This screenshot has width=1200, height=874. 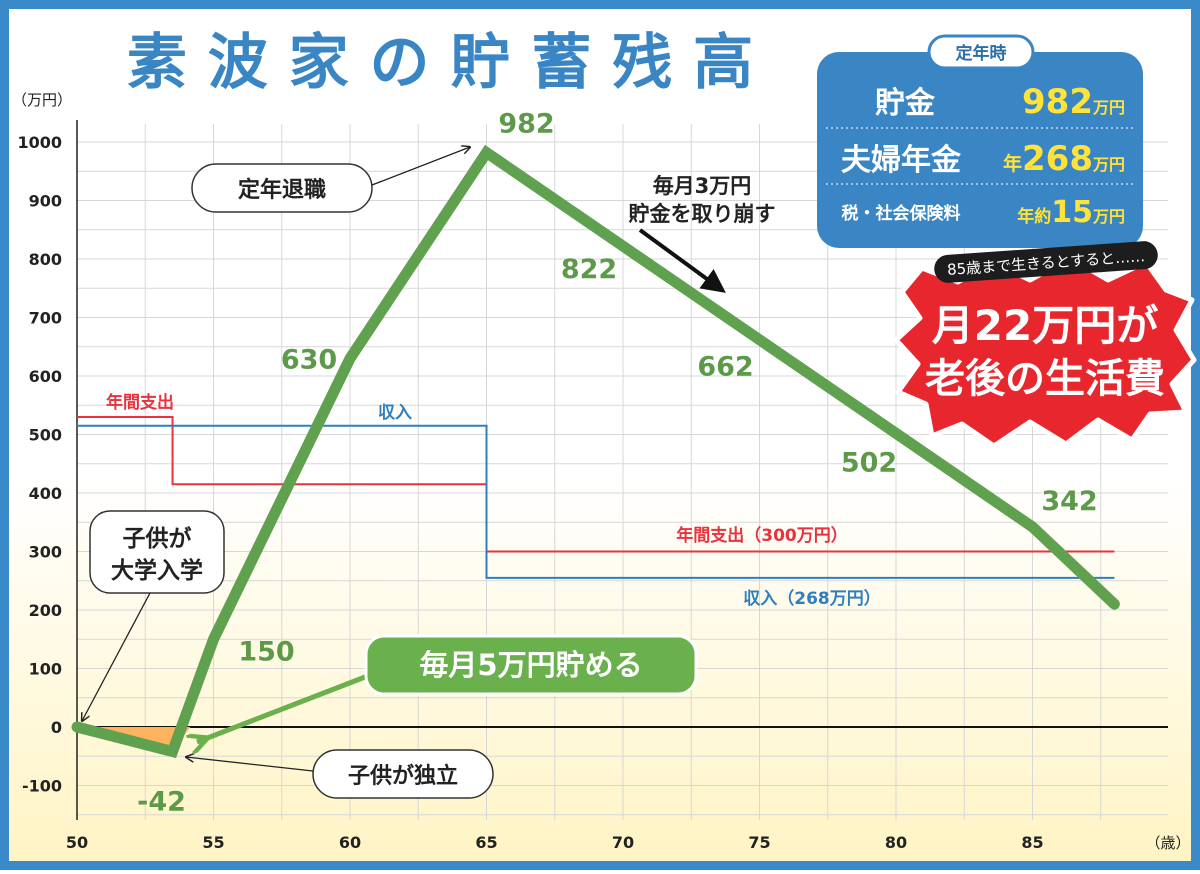 What do you see at coordinates (596, 484) in the screenshot?
I see `expense-line` at bounding box center [596, 484].